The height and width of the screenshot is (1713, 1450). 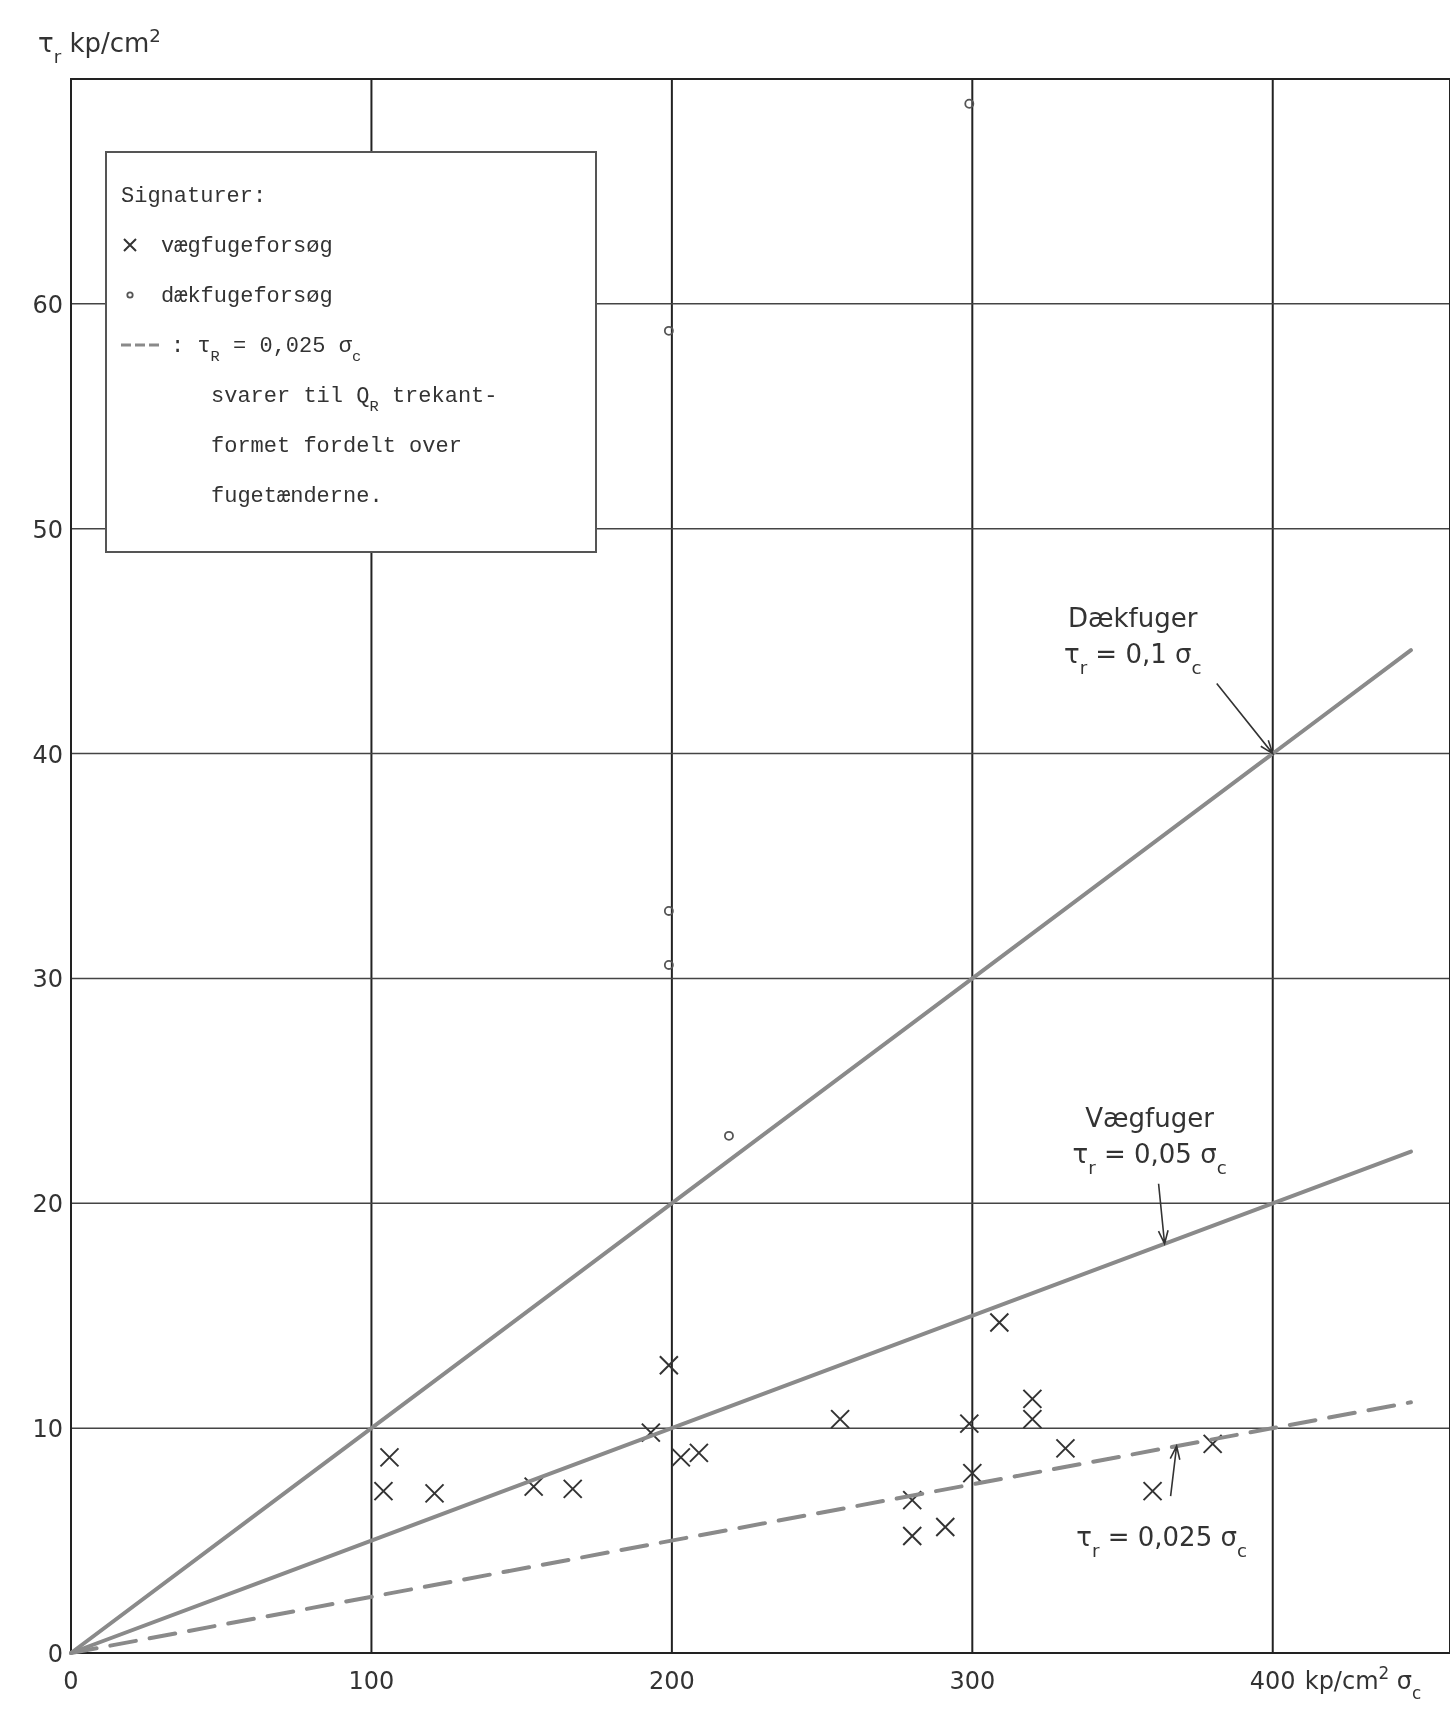 I want to click on y-axis-title: τ$_{r}$ kp/cm$^{2}$, so click(x=99, y=45).